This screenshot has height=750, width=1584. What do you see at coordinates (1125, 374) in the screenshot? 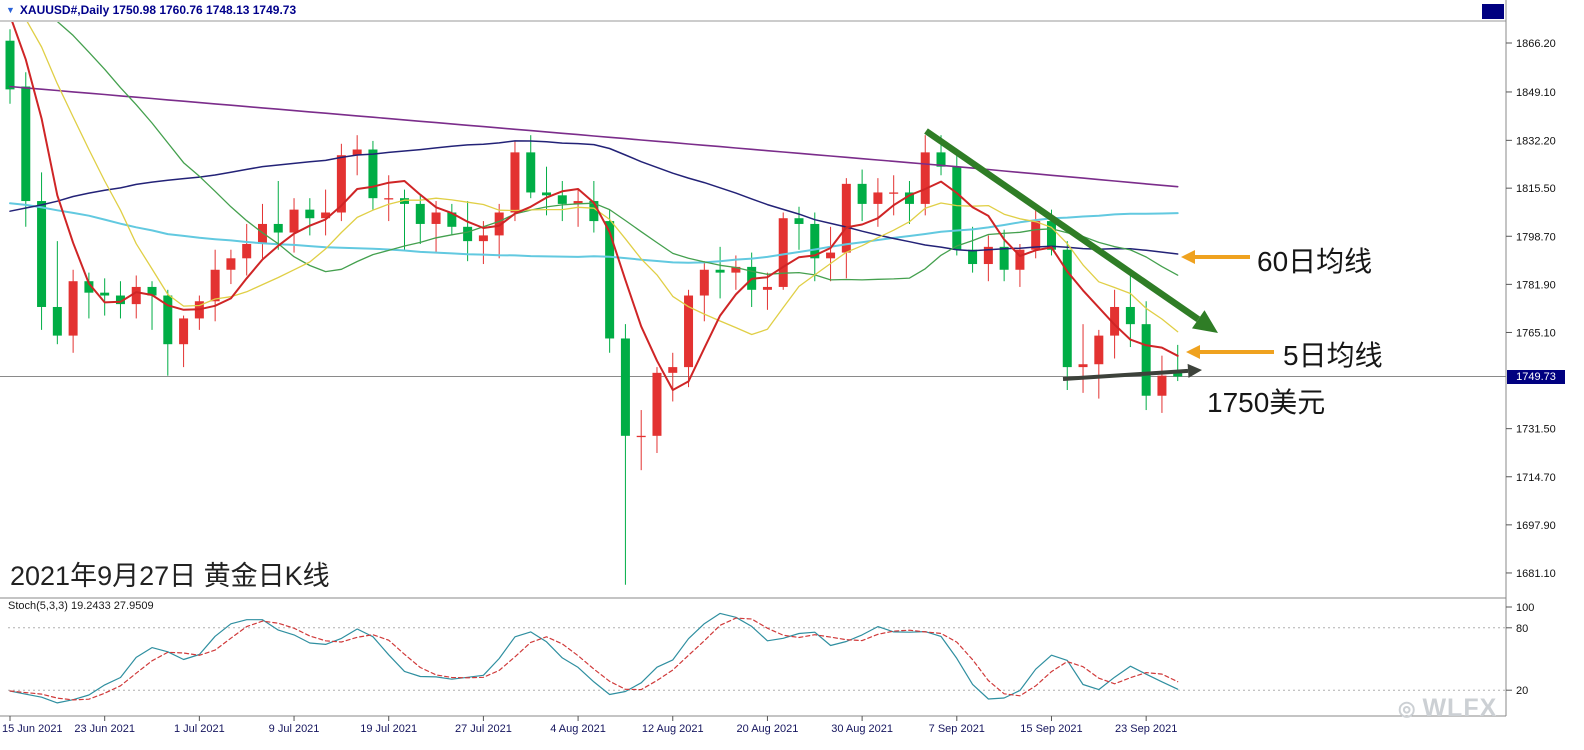
I see `price-1750-pointer-arrow` at bounding box center [1125, 374].